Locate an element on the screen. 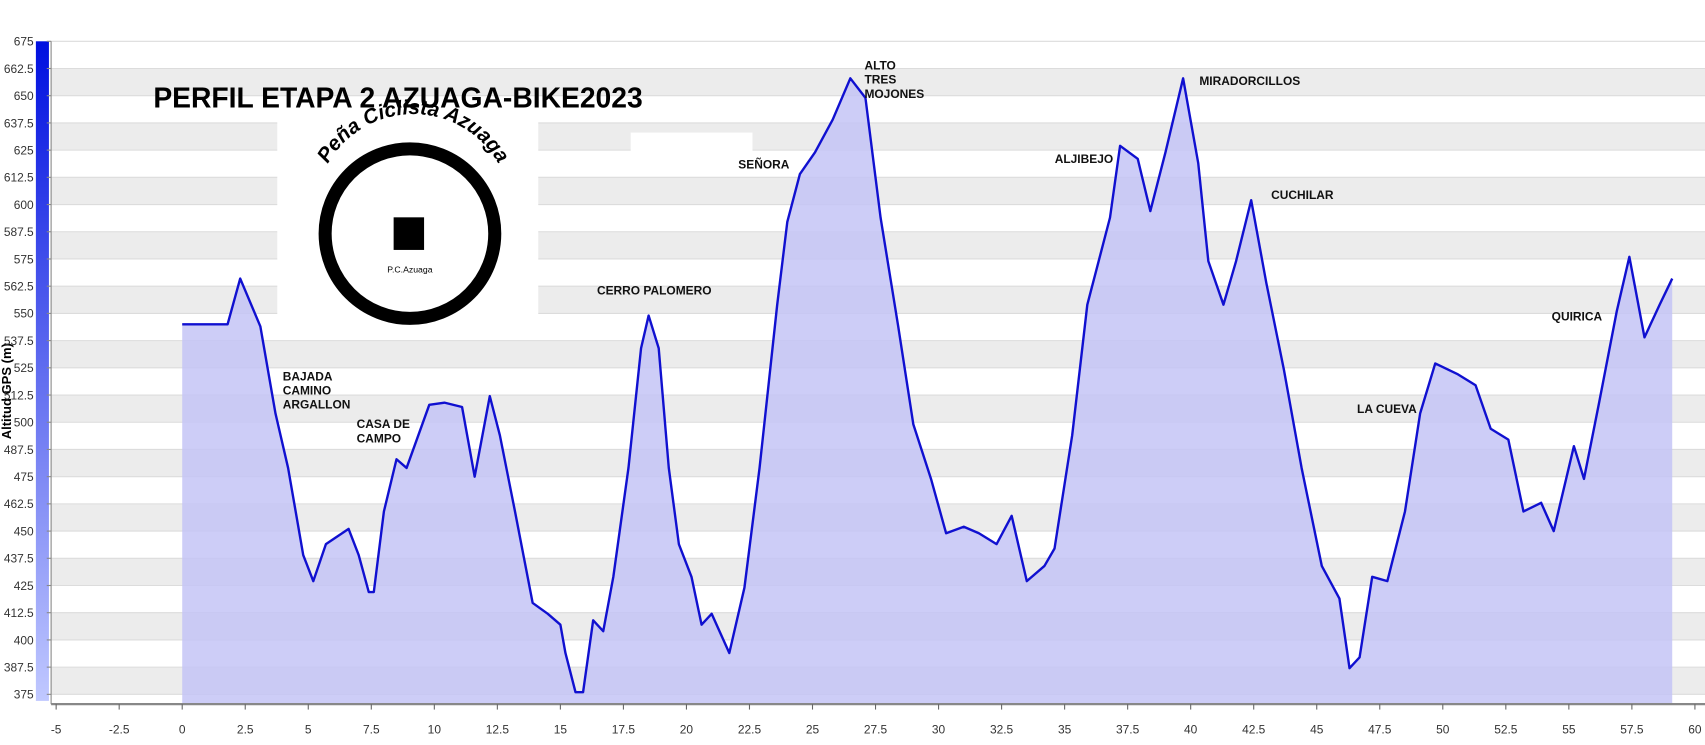 Image resolution: width=1705 pixels, height=745 pixels. y-tick-label: 537.5 is located at coordinates (19, 341).